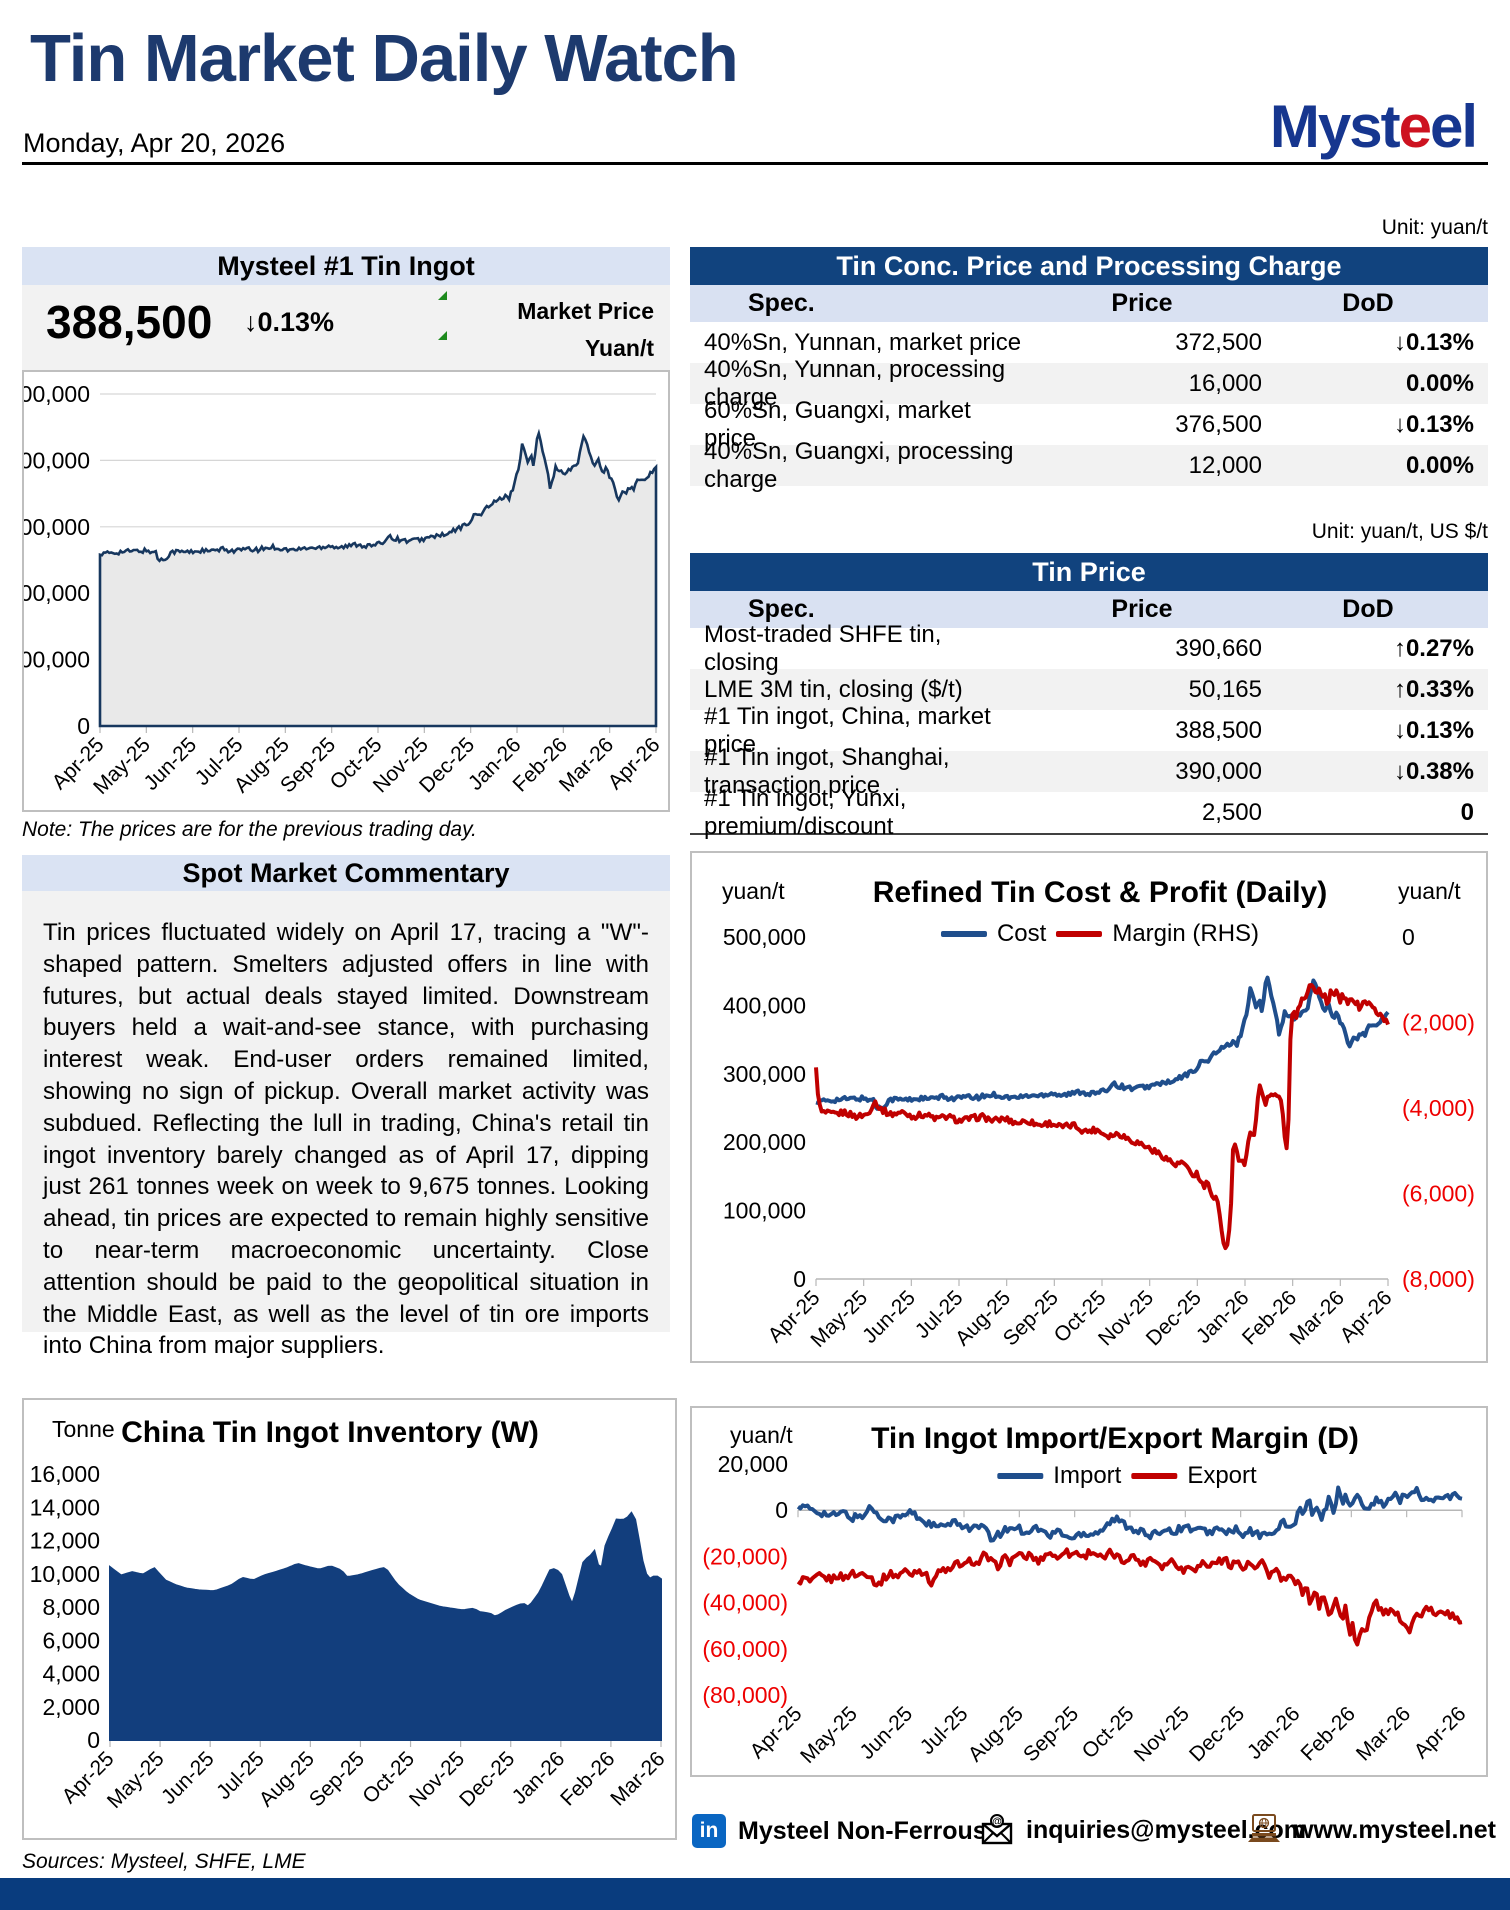 The width and height of the screenshot is (1510, 1910). Describe the element at coordinates (1371, 1830) in the screenshot. I see `website-link: www.mysteel.net` at that location.